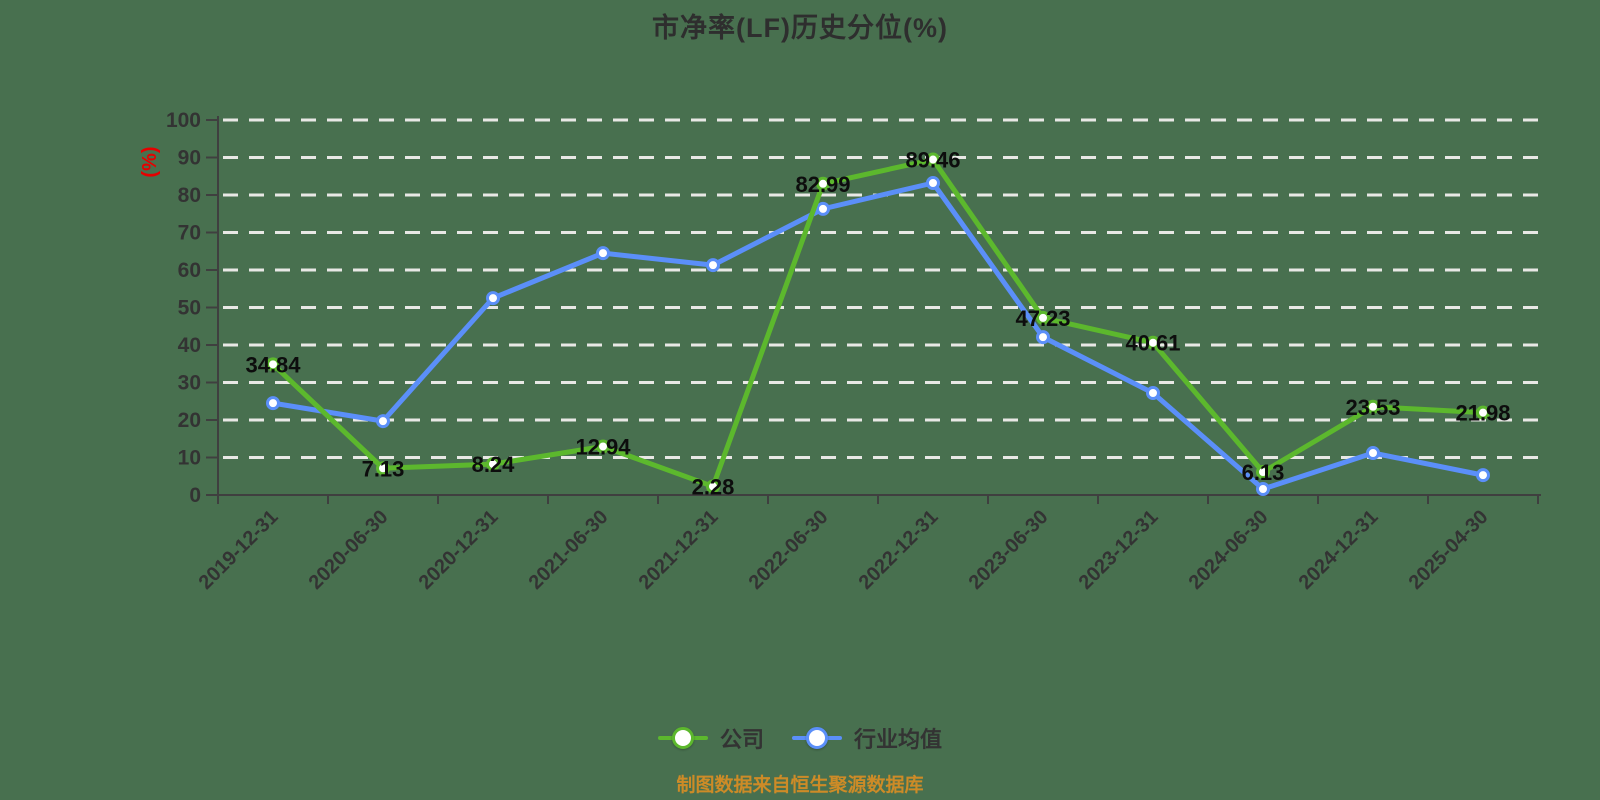 Image resolution: width=1600 pixels, height=800 pixels. Describe the element at coordinates (189, 383) in the screenshot. I see `y-axis-label: 30` at that location.